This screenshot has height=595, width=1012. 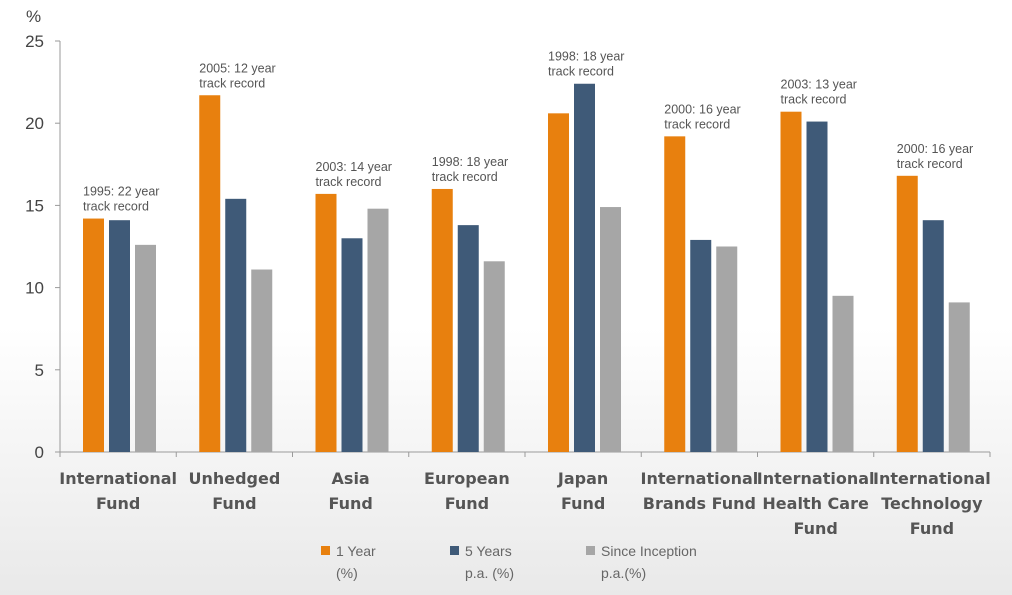 What do you see at coordinates (467, 491) in the screenshot?
I see `category-label: European Fund` at bounding box center [467, 491].